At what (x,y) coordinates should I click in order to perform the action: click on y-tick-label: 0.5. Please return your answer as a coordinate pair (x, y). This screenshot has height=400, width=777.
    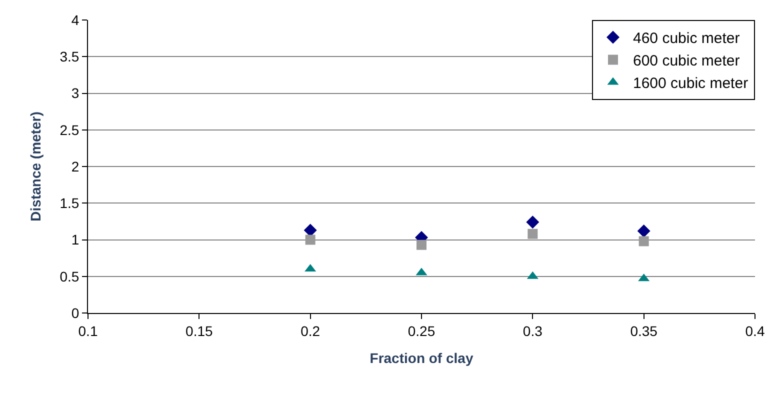
    Looking at the image, I should click on (70, 276).